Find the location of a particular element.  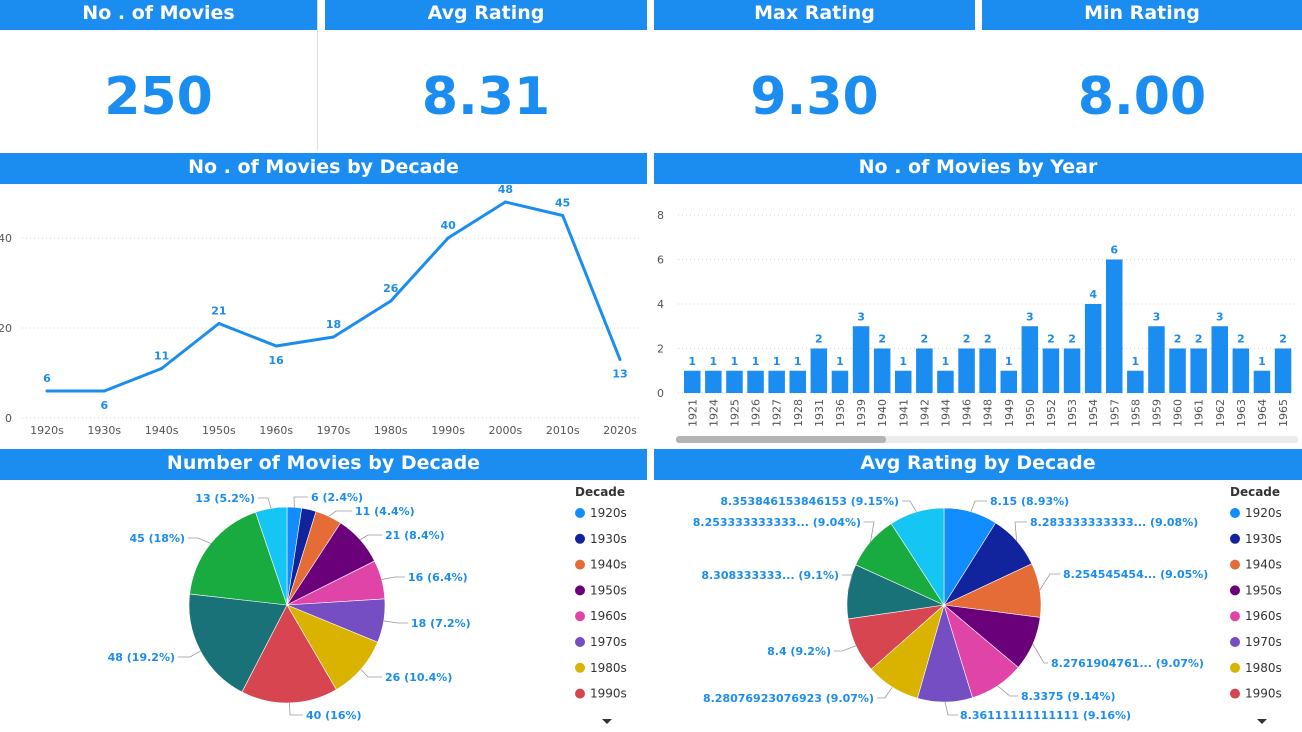

legend-item: 1950s is located at coordinates (1263, 590).